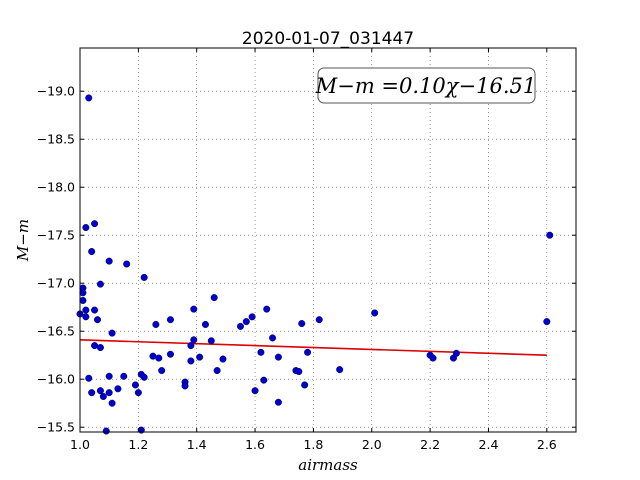  What do you see at coordinates (56, 235) in the screenshot?
I see `y-tick-label: −17.5` at bounding box center [56, 235].